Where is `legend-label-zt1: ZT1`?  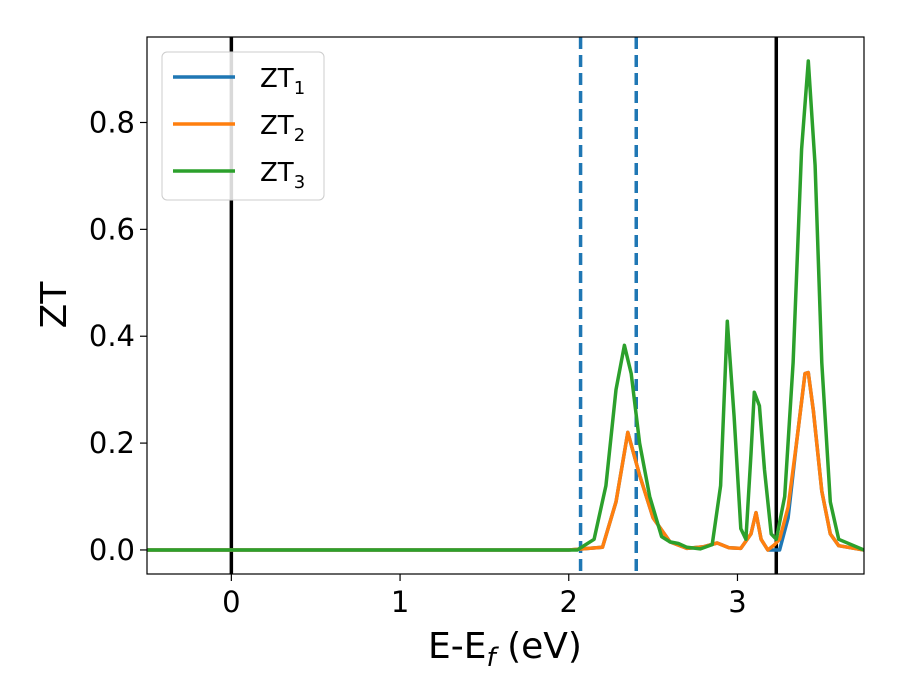 legend-label-zt1: ZT1 is located at coordinates (282, 81).